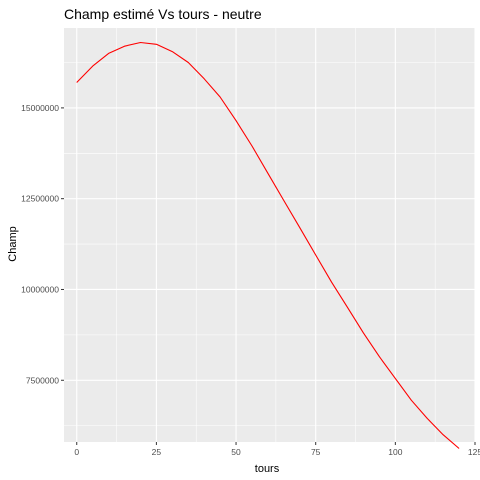  Describe the element at coordinates (277, 449) in the screenshot. I see `x-axis: 0 25 50 75 100 125` at that location.